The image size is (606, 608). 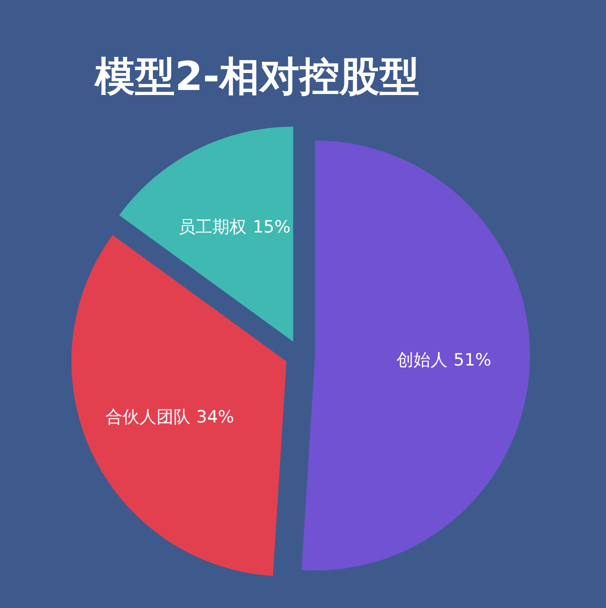 I want to click on data-label: 51%, so click(x=473, y=360).